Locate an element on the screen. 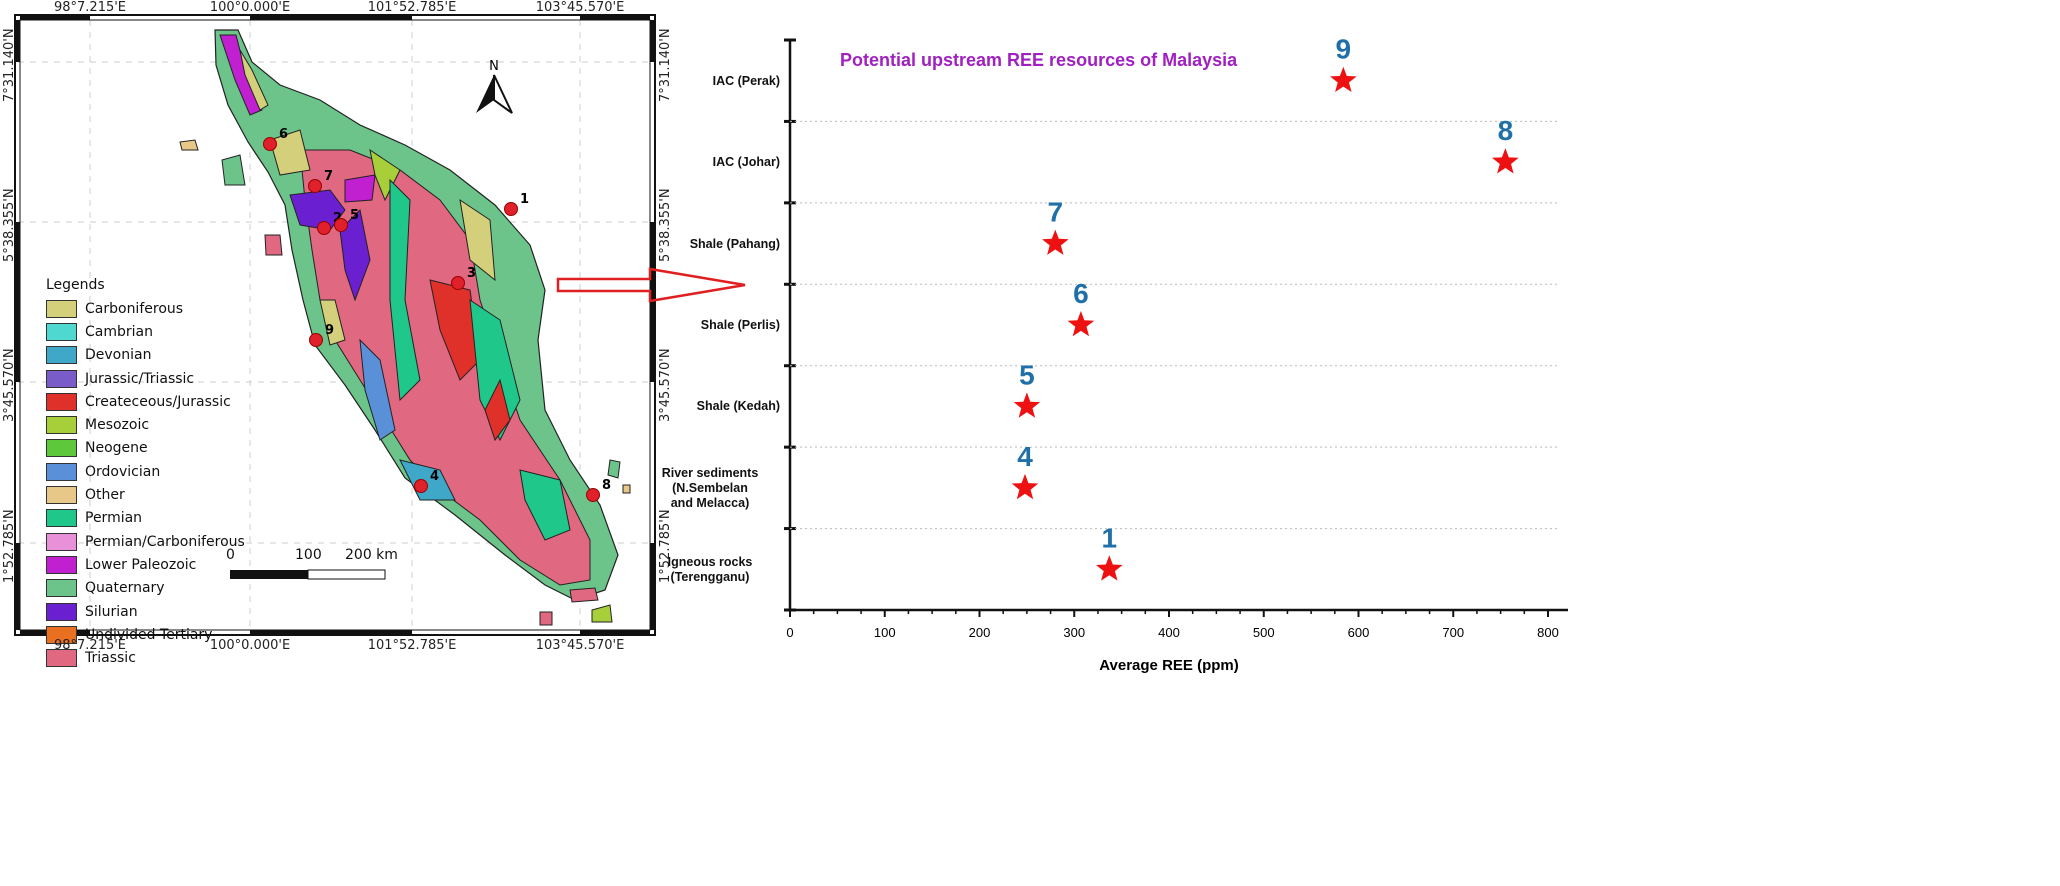 The image size is (2060, 886). legend-label: Carboniferous is located at coordinates (134, 308).